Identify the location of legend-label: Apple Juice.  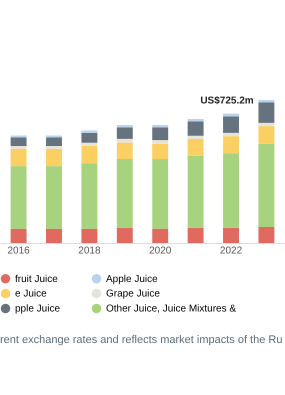
(132, 279).